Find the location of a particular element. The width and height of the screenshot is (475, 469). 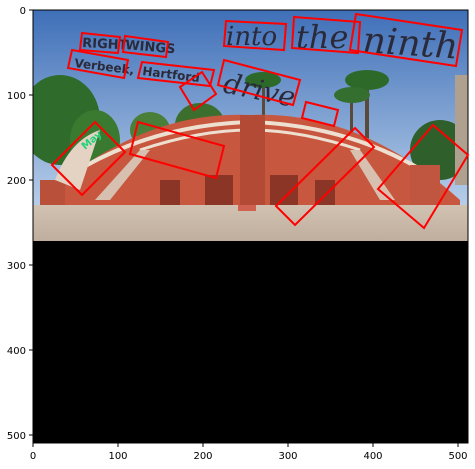

x-tick-0: 0 is located at coordinates (33, 456).